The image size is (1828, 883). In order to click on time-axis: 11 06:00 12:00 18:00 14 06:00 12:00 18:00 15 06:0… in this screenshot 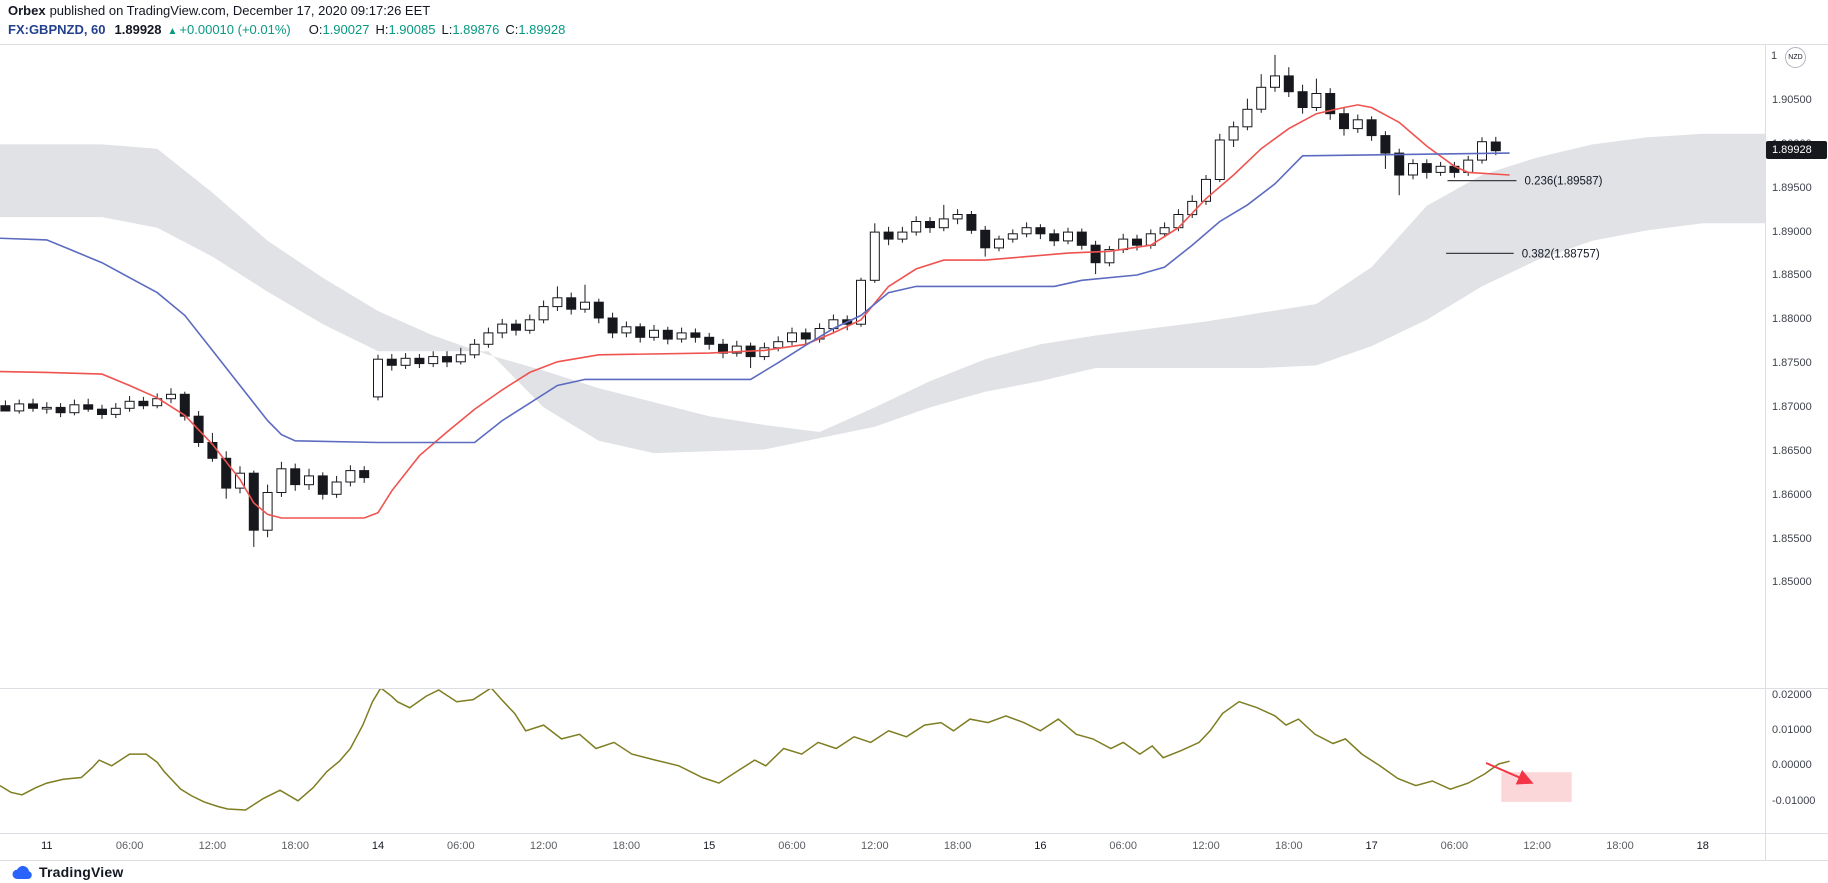, I will do `click(882, 847)`.